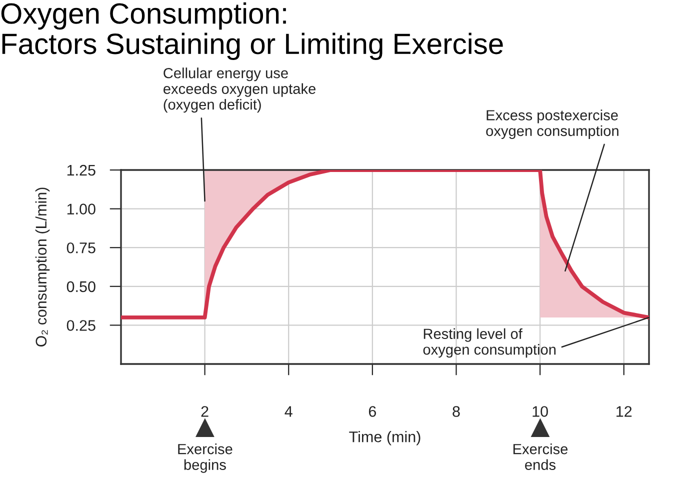 Image resolution: width=681 pixels, height=486 pixels. What do you see at coordinates (81, 325) in the screenshot?
I see `y-tick-label: 0.25` at bounding box center [81, 325].